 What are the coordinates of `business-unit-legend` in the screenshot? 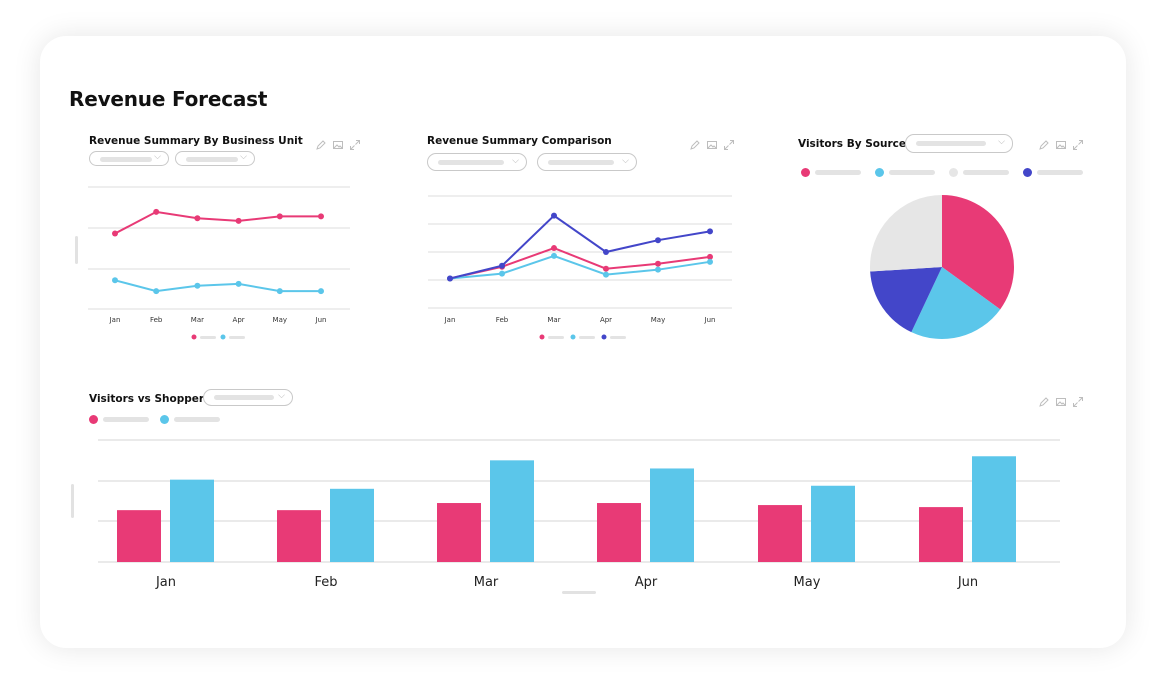 It's located at (218, 337).